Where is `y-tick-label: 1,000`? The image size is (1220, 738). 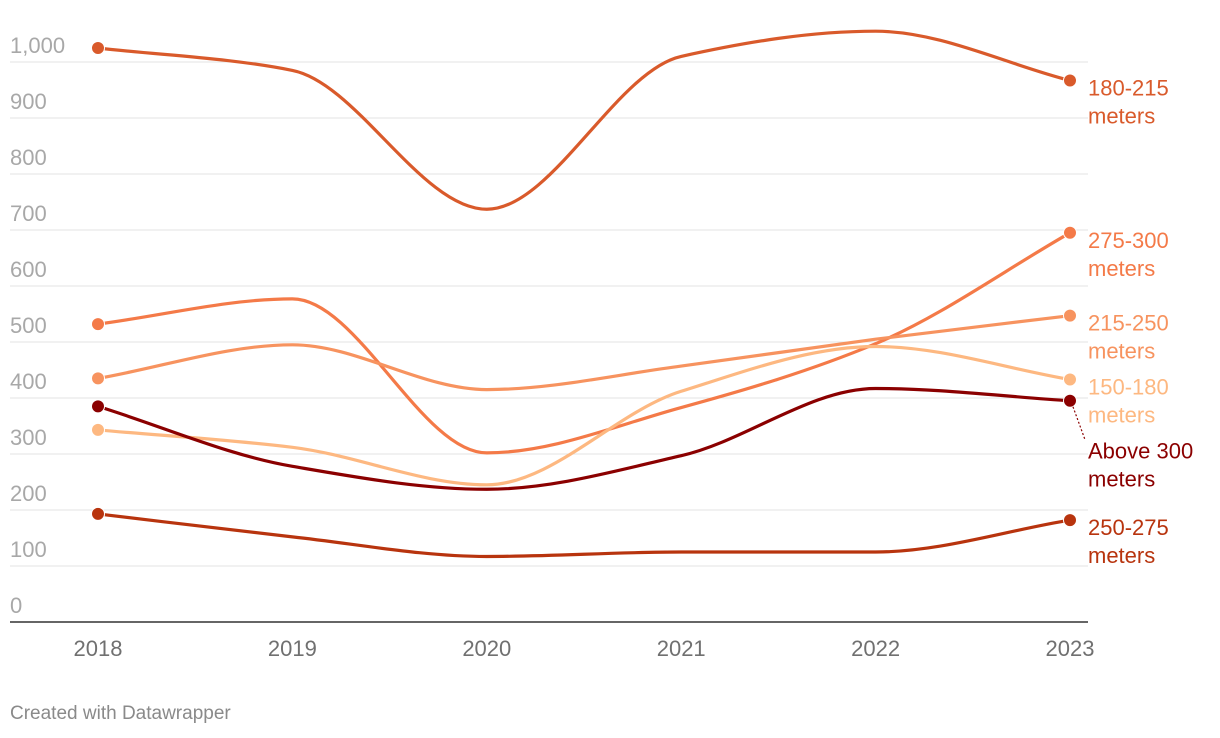
y-tick-label: 1,000 is located at coordinates (37, 45).